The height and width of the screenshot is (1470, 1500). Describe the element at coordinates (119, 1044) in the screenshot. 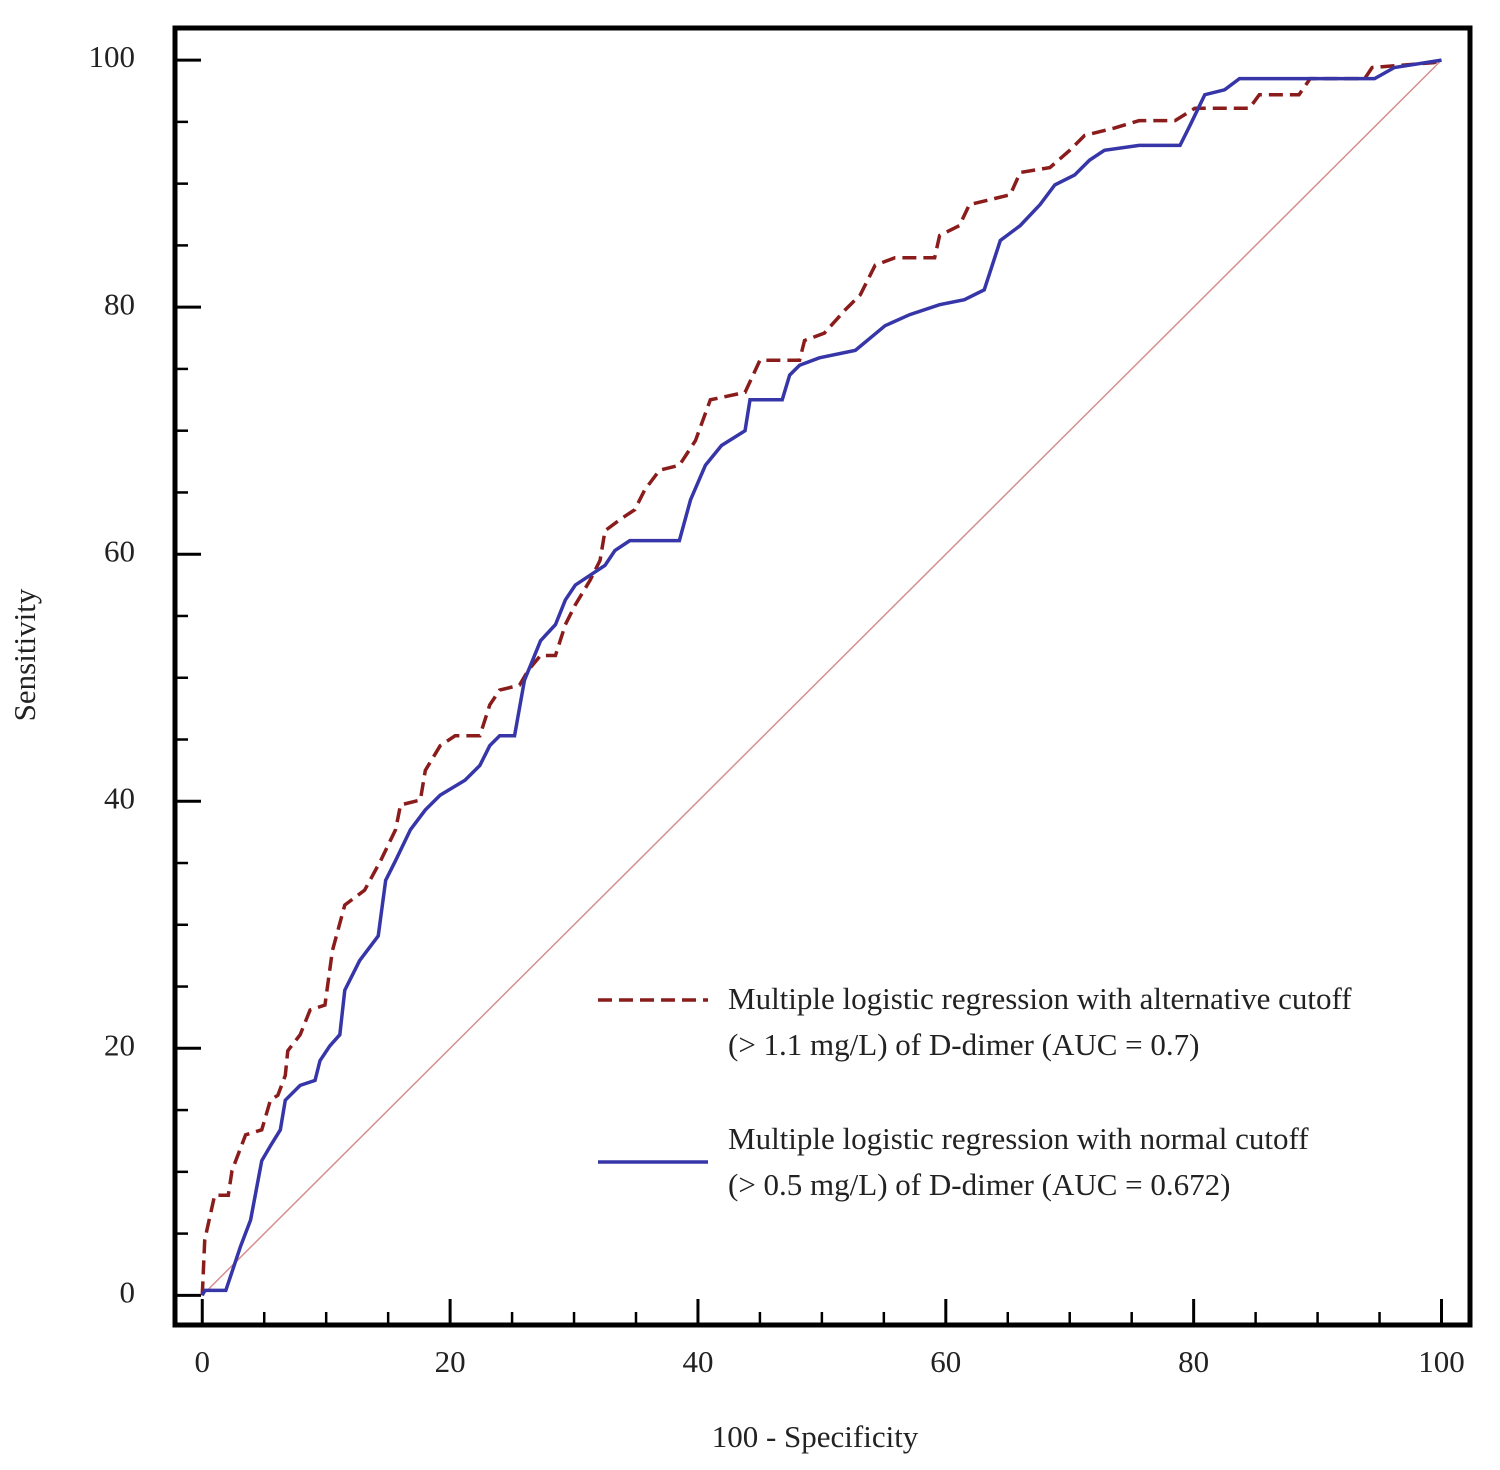

I see `y-tick-label: 20` at that location.